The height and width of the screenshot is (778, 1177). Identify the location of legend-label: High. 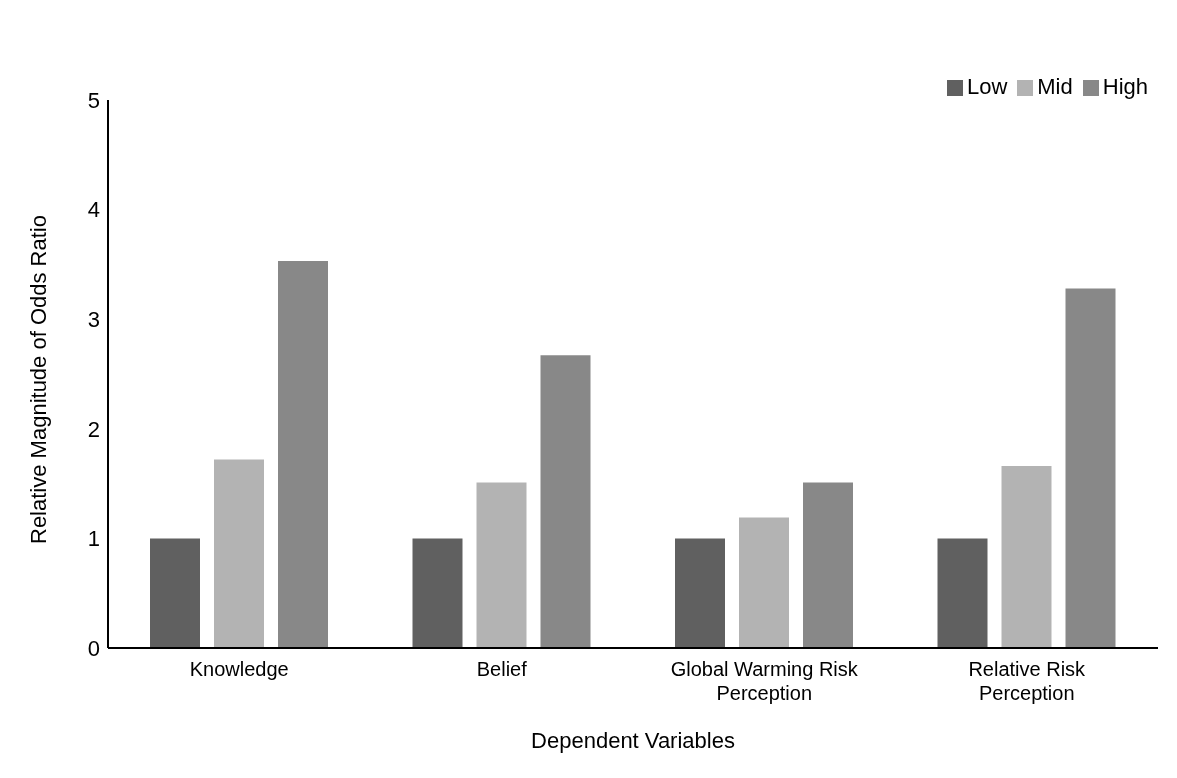
(1125, 86).